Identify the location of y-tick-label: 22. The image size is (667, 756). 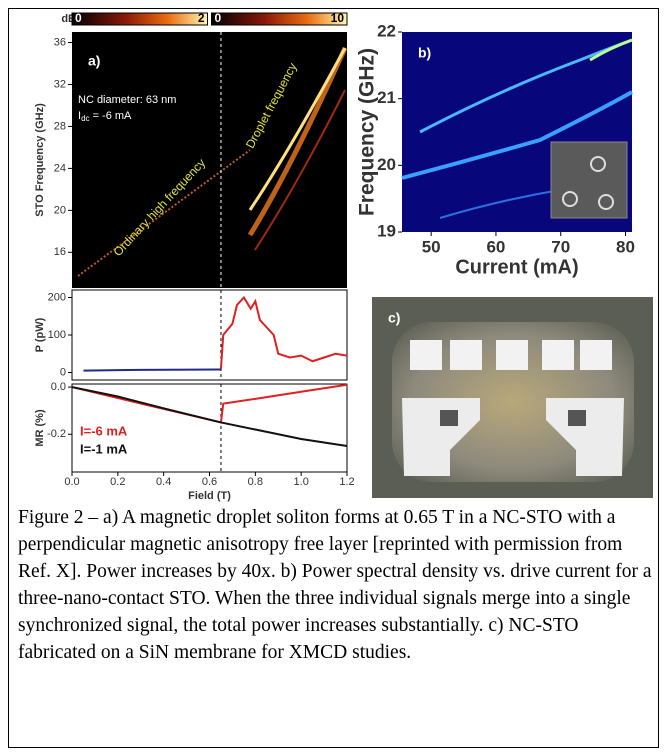
(386, 30).